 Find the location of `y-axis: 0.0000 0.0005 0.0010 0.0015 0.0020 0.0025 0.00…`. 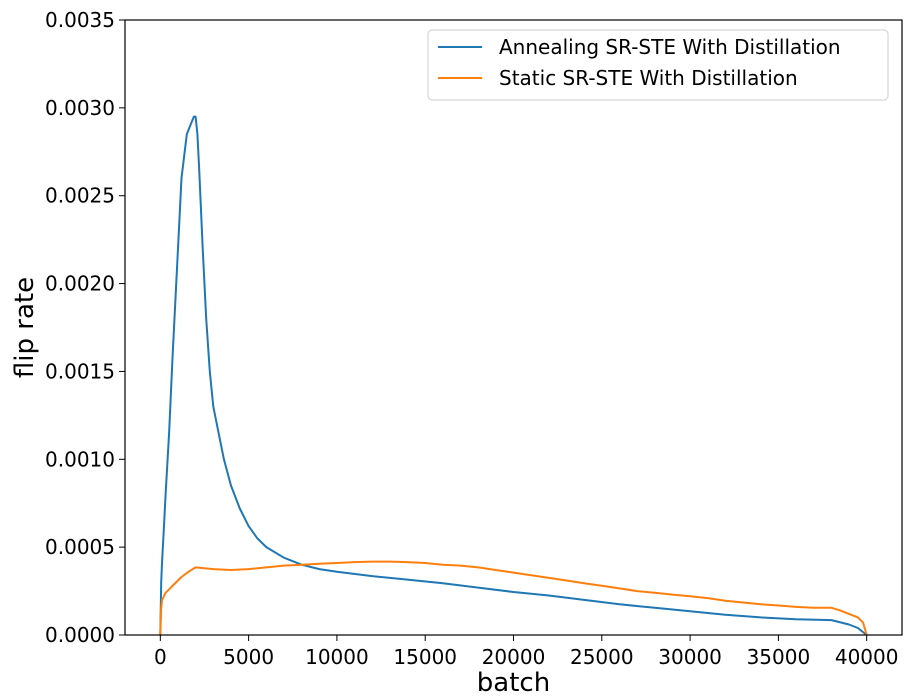

y-axis: 0.0000 0.0005 0.0010 0.0015 0.0020 0.0025 0.00… is located at coordinates (85, 327).